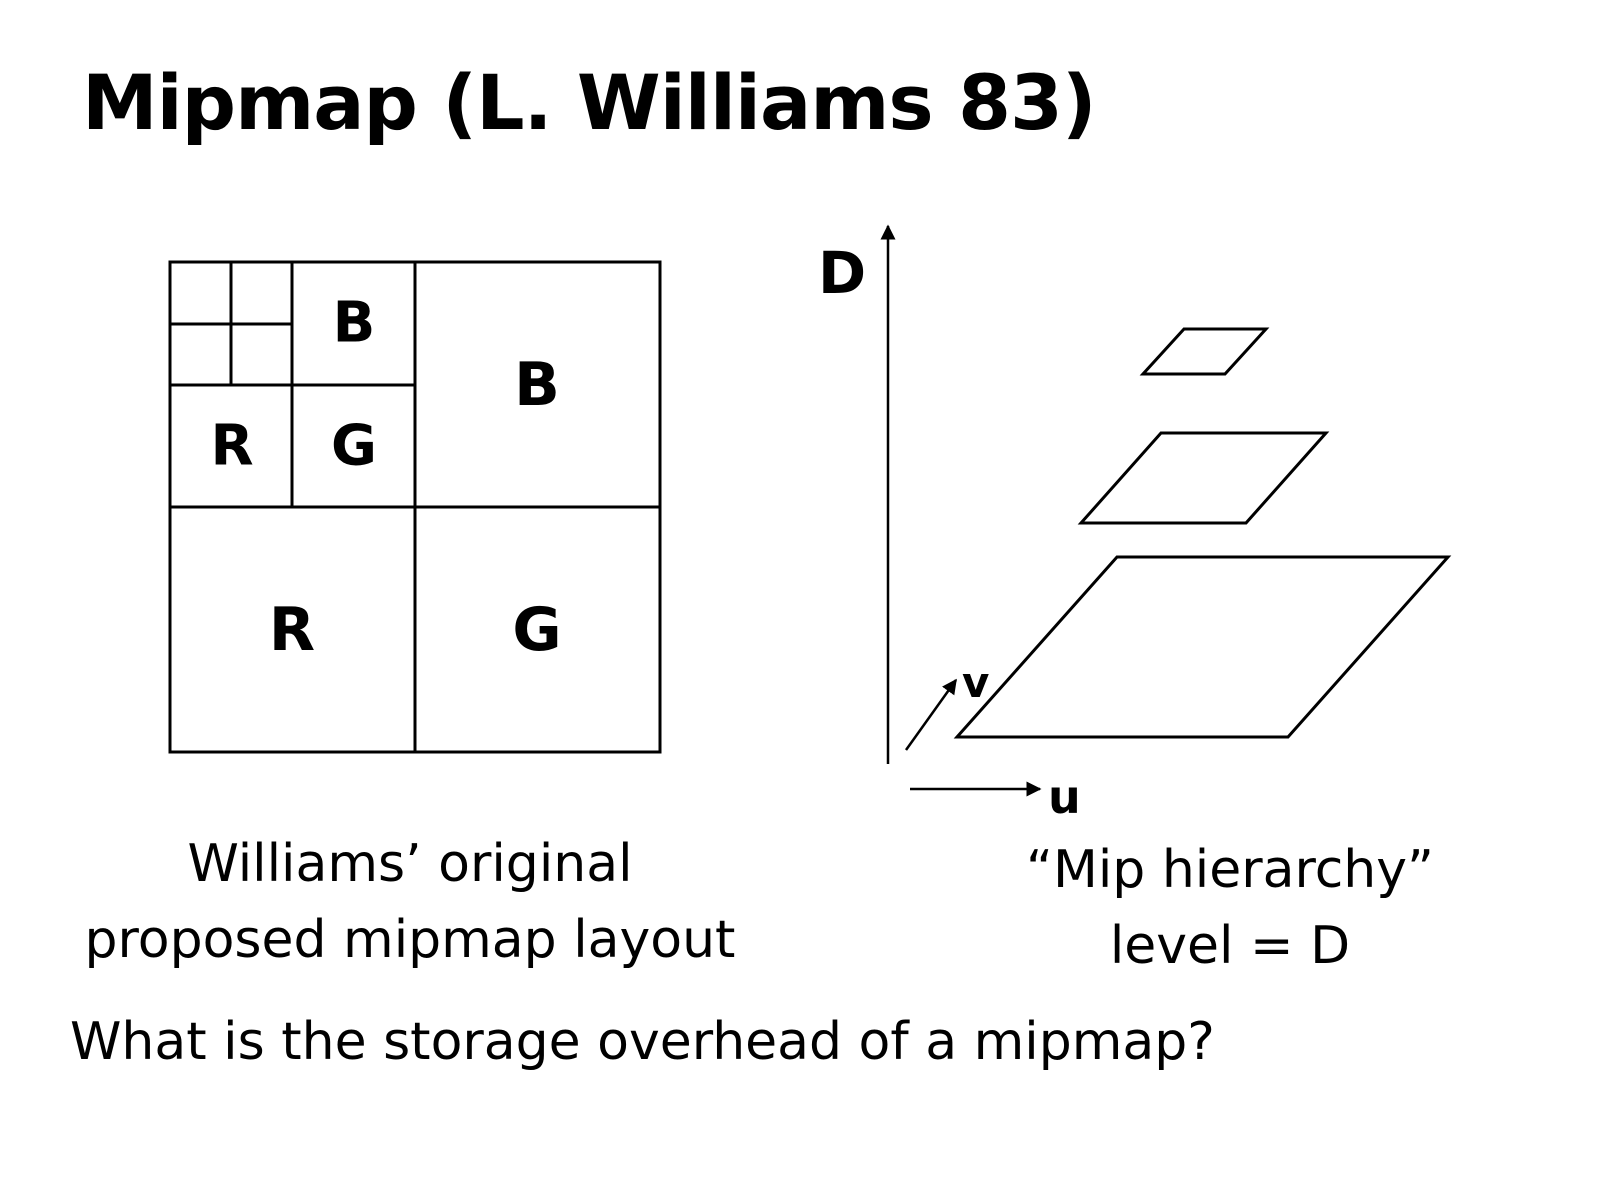 This screenshot has height=1200, width=1600. What do you see at coordinates (354, 323) in the screenshot?
I see `label-level2-b: B` at bounding box center [354, 323].